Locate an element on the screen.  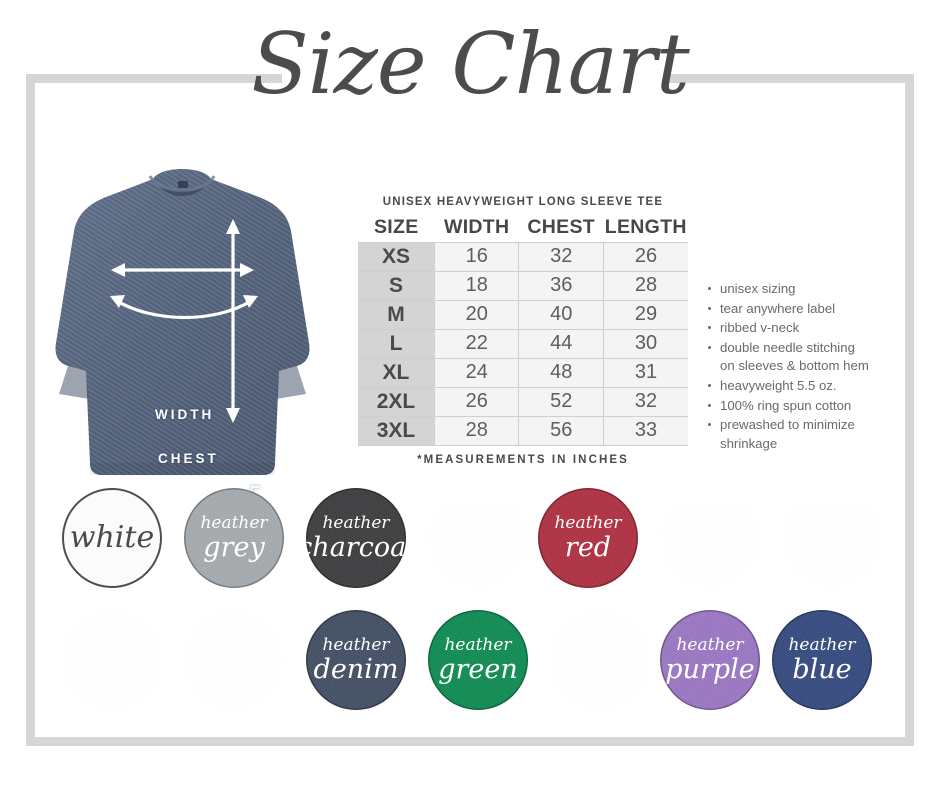
table-row: L 22 44 30 is located at coordinates (523, 343).